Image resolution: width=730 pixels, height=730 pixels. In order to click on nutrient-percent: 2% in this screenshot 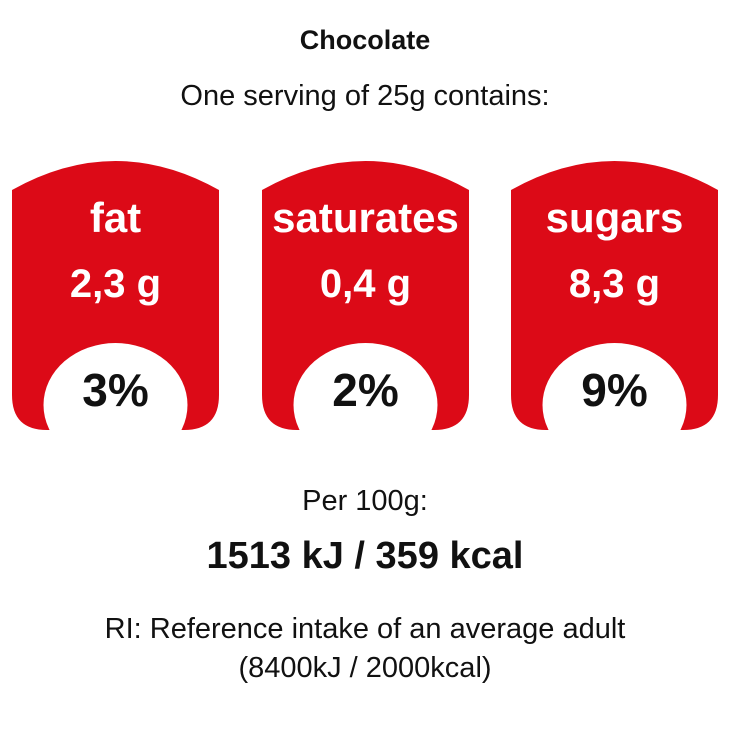, I will do `click(365, 390)`.